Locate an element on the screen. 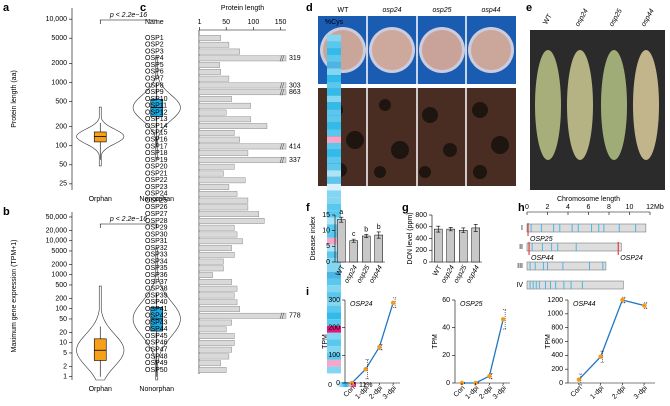 The image size is (670, 406). y-tick-label: 400 is located at coordinates (557, 355).